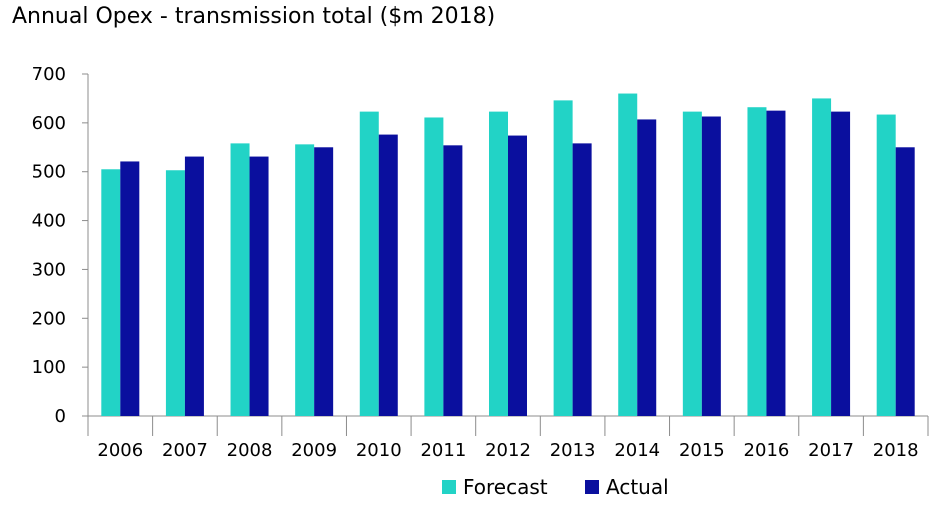  Describe the element at coordinates (379, 450) in the screenshot. I see `x-tick-label: 2010` at that location.